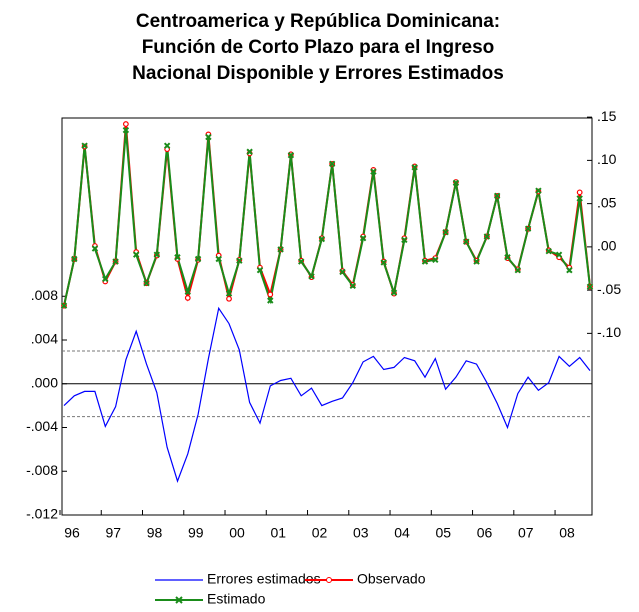 This screenshot has height=612, width=639. What do you see at coordinates (607, 246) in the screenshot?
I see `y2-tick-label: .00` at bounding box center [607, 246].